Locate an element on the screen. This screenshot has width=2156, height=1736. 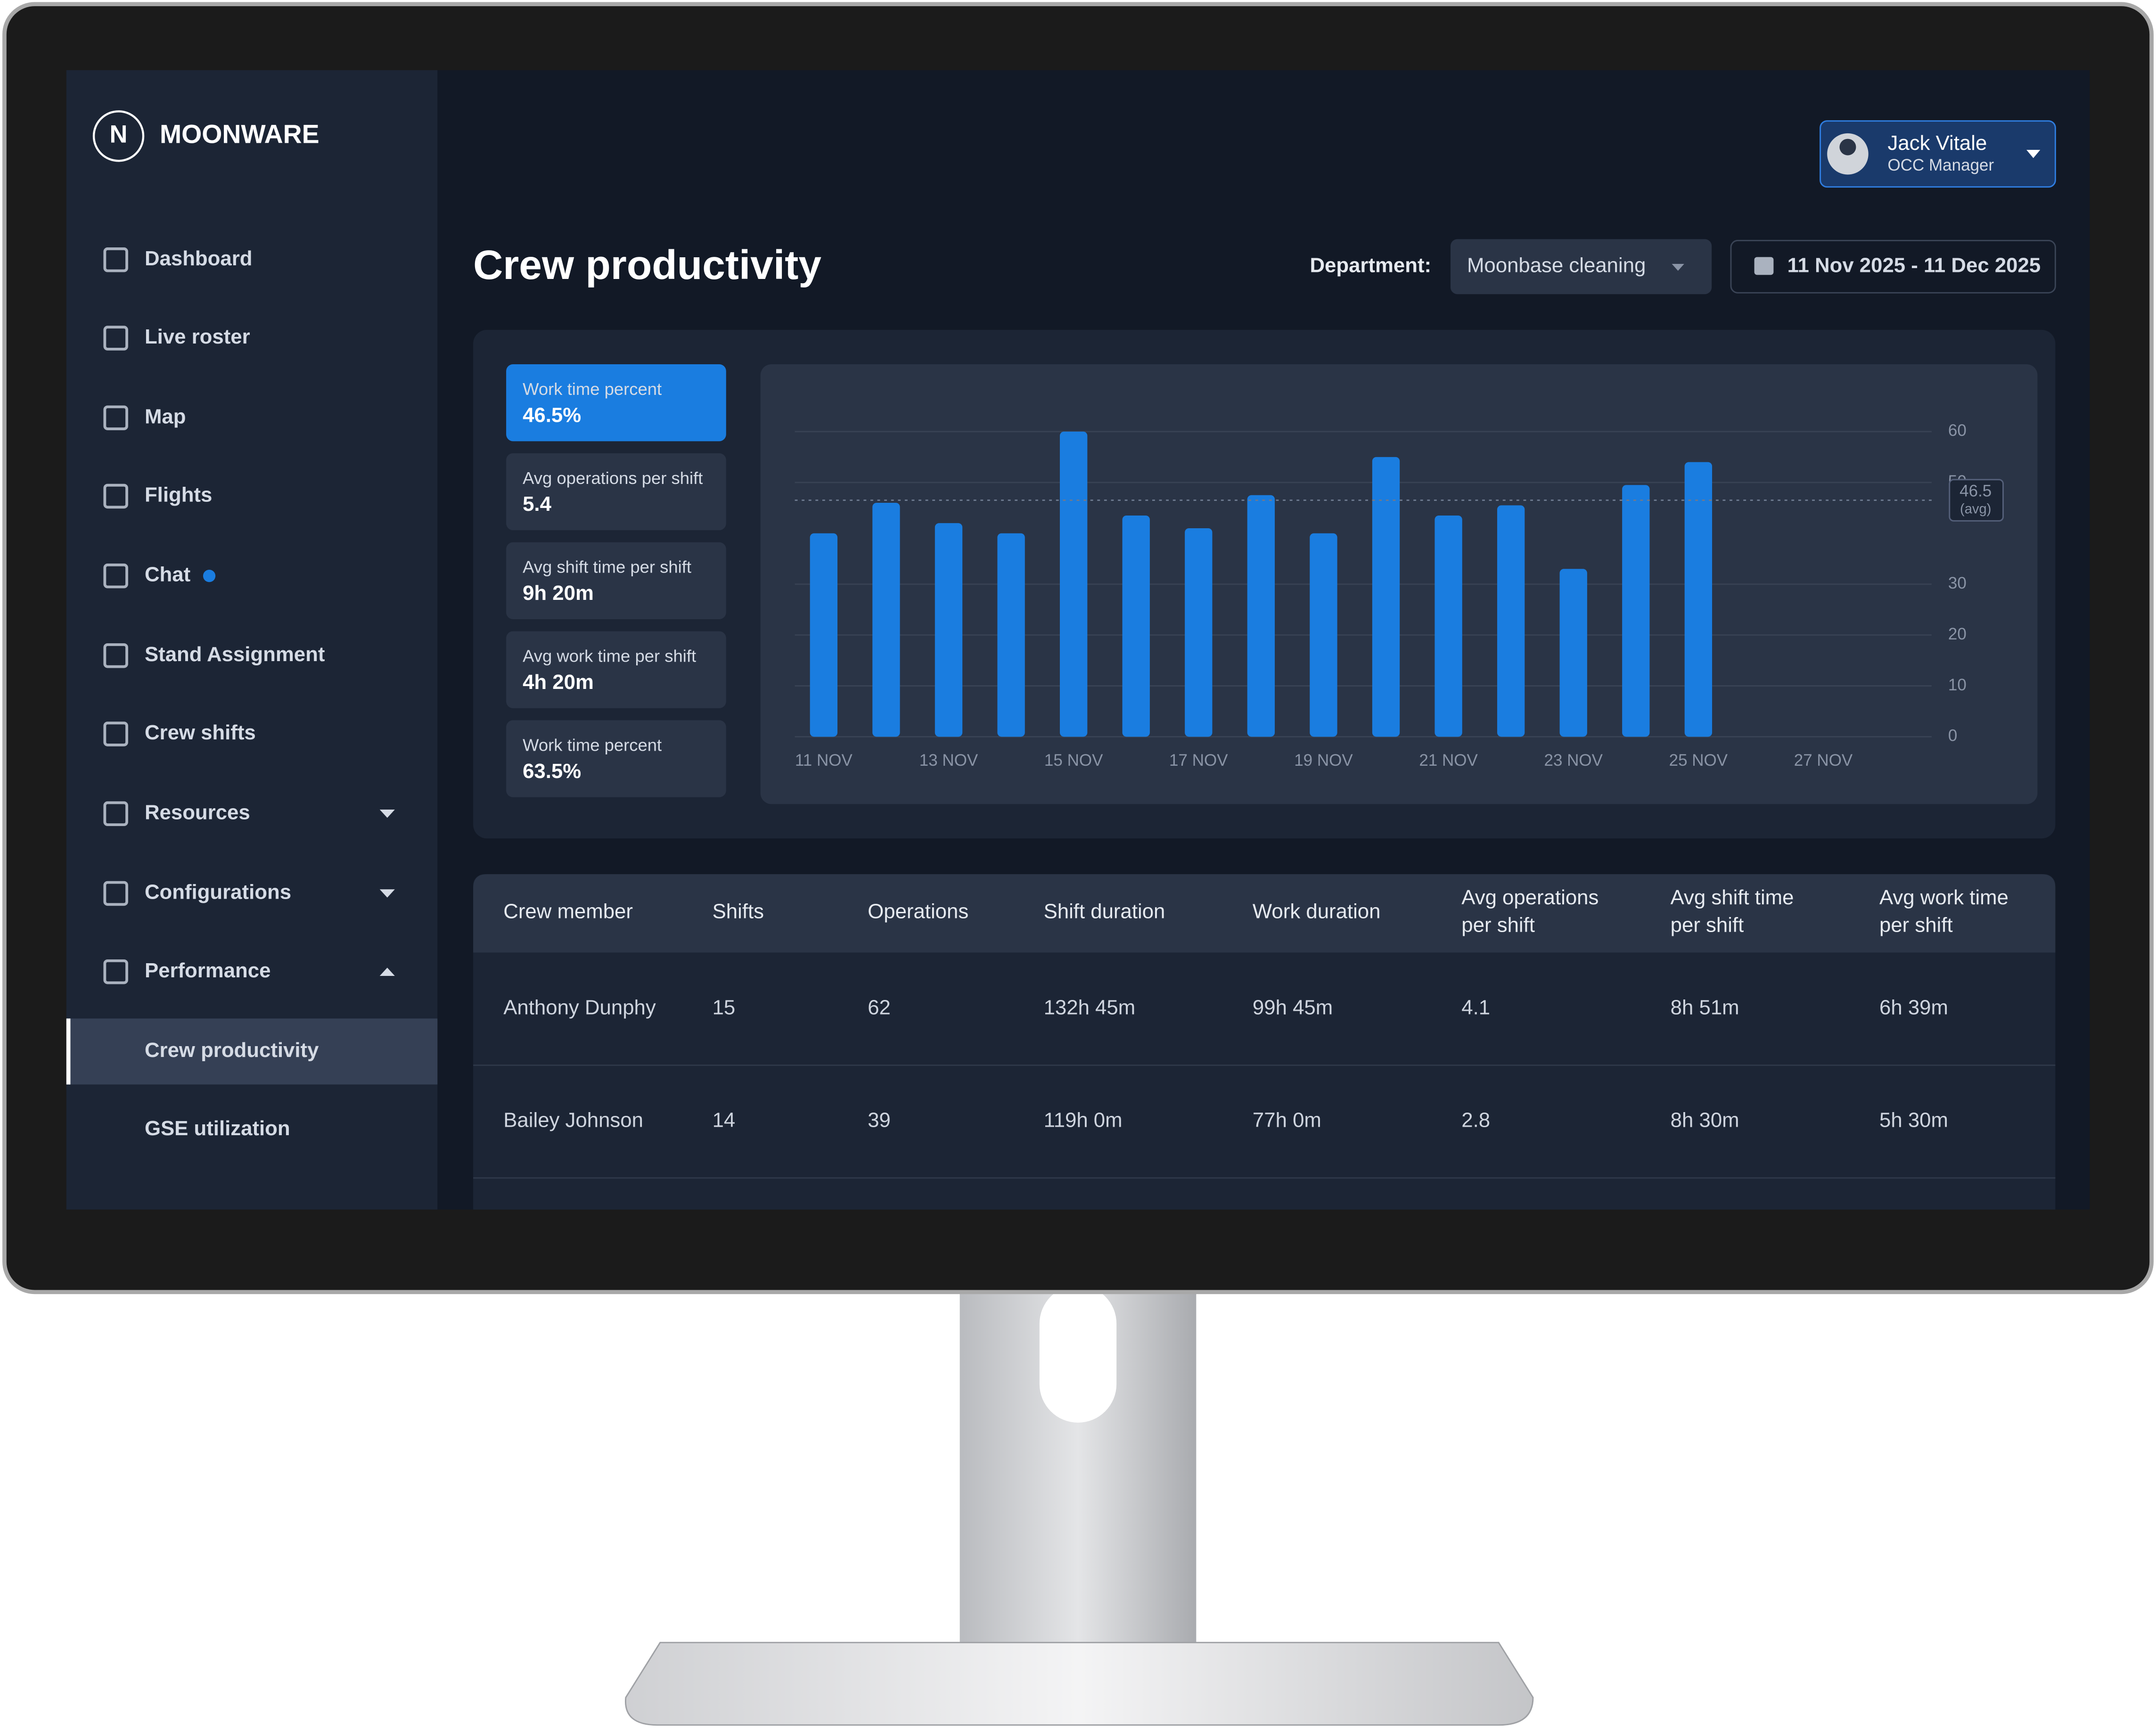
nav-item: Crew shifts is located at coordinates (200, 732).